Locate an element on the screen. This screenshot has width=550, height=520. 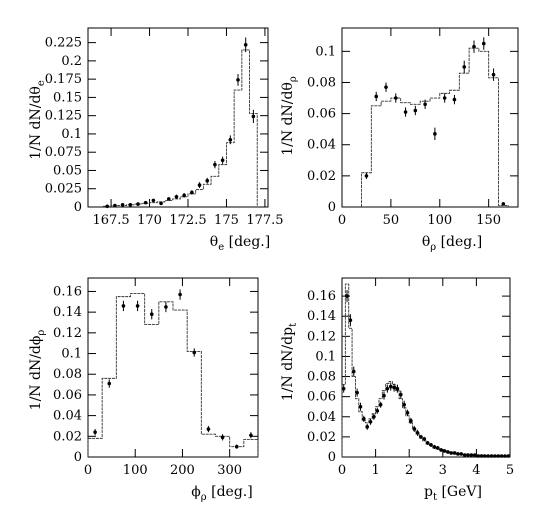
y-tick-label: 0.175 is located at coordinates (63, 79).